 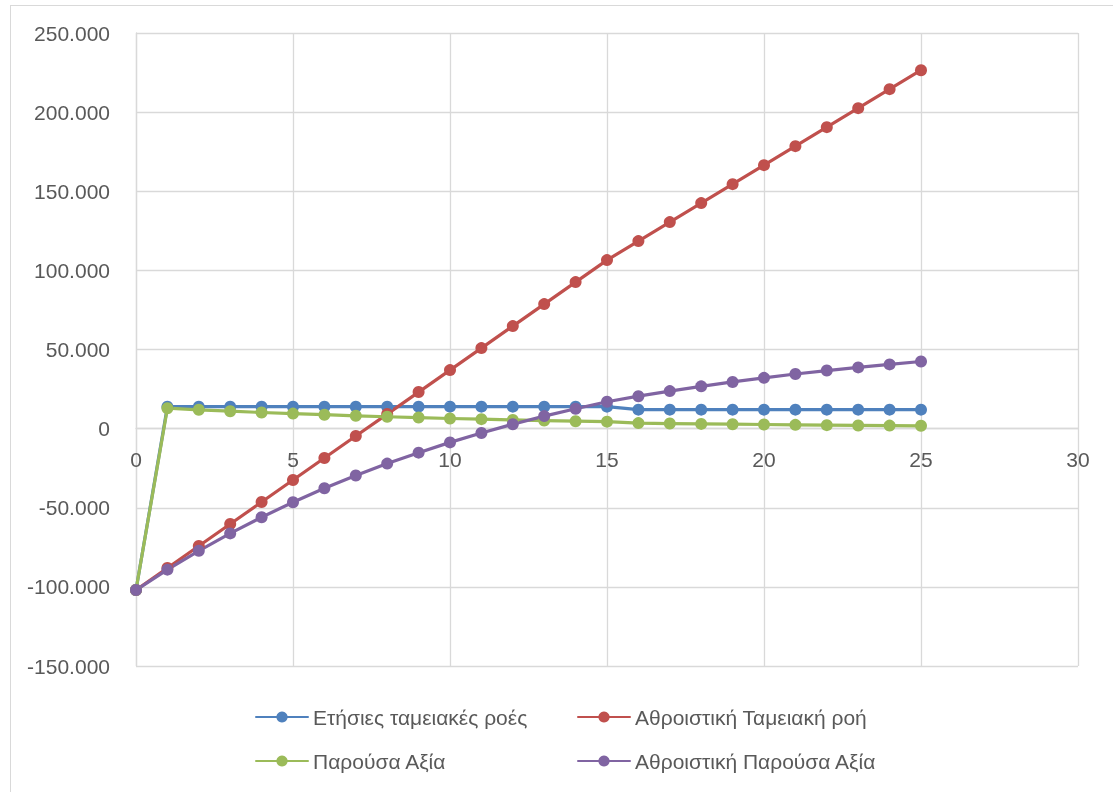 I want to click on y-tick-label: 50.000, so click(x=77, y=349).